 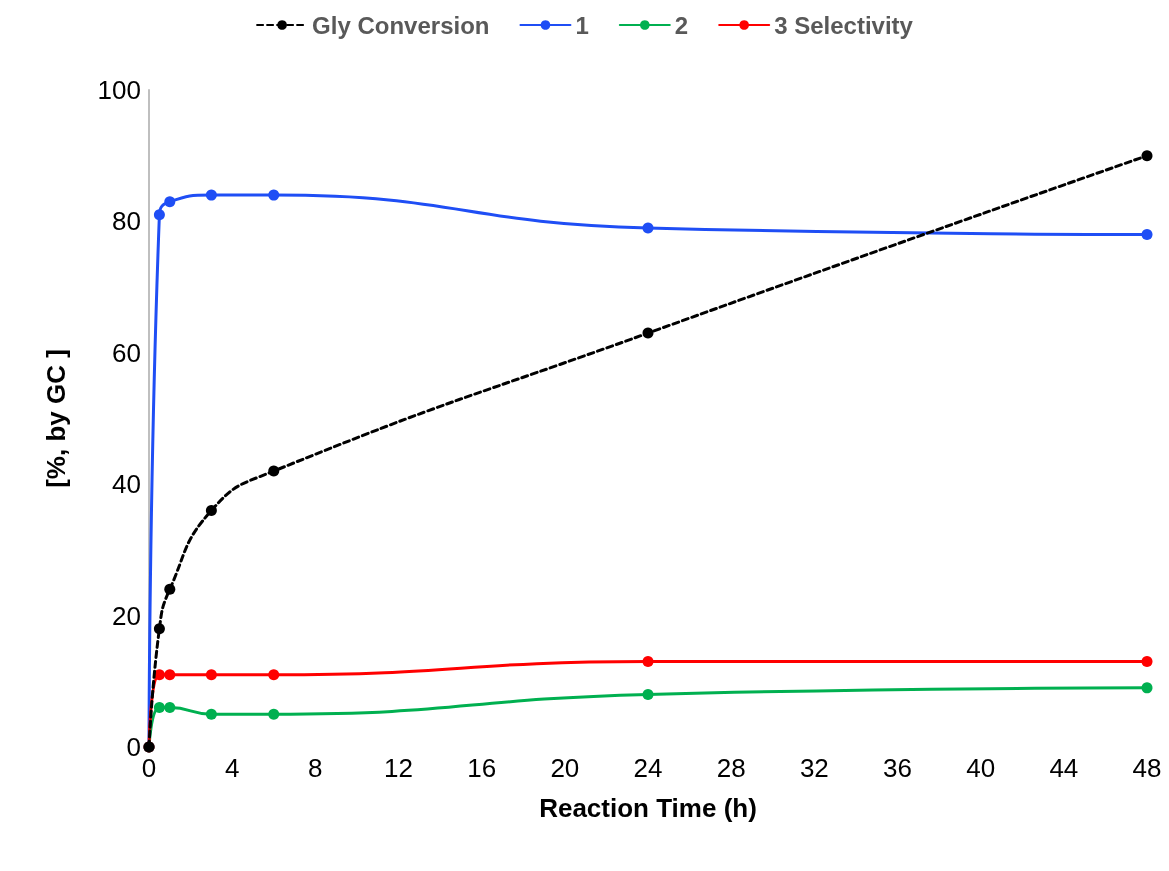 I want to click on x-tick-label: 32, so click(x=814, y=768).